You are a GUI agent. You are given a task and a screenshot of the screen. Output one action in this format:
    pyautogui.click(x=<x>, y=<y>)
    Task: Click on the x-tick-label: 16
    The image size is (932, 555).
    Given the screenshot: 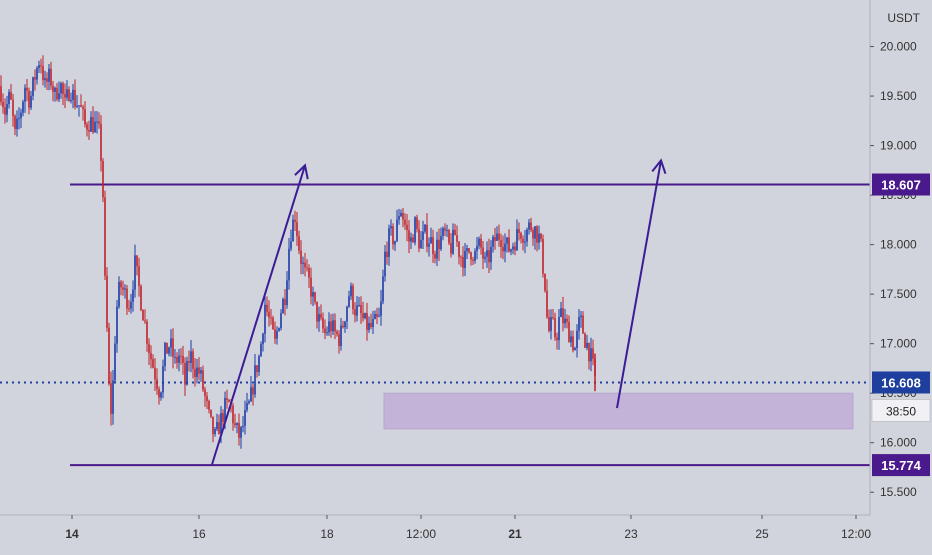 What is the action you would take?
    pyautogui.click(x=199, y=534)
    